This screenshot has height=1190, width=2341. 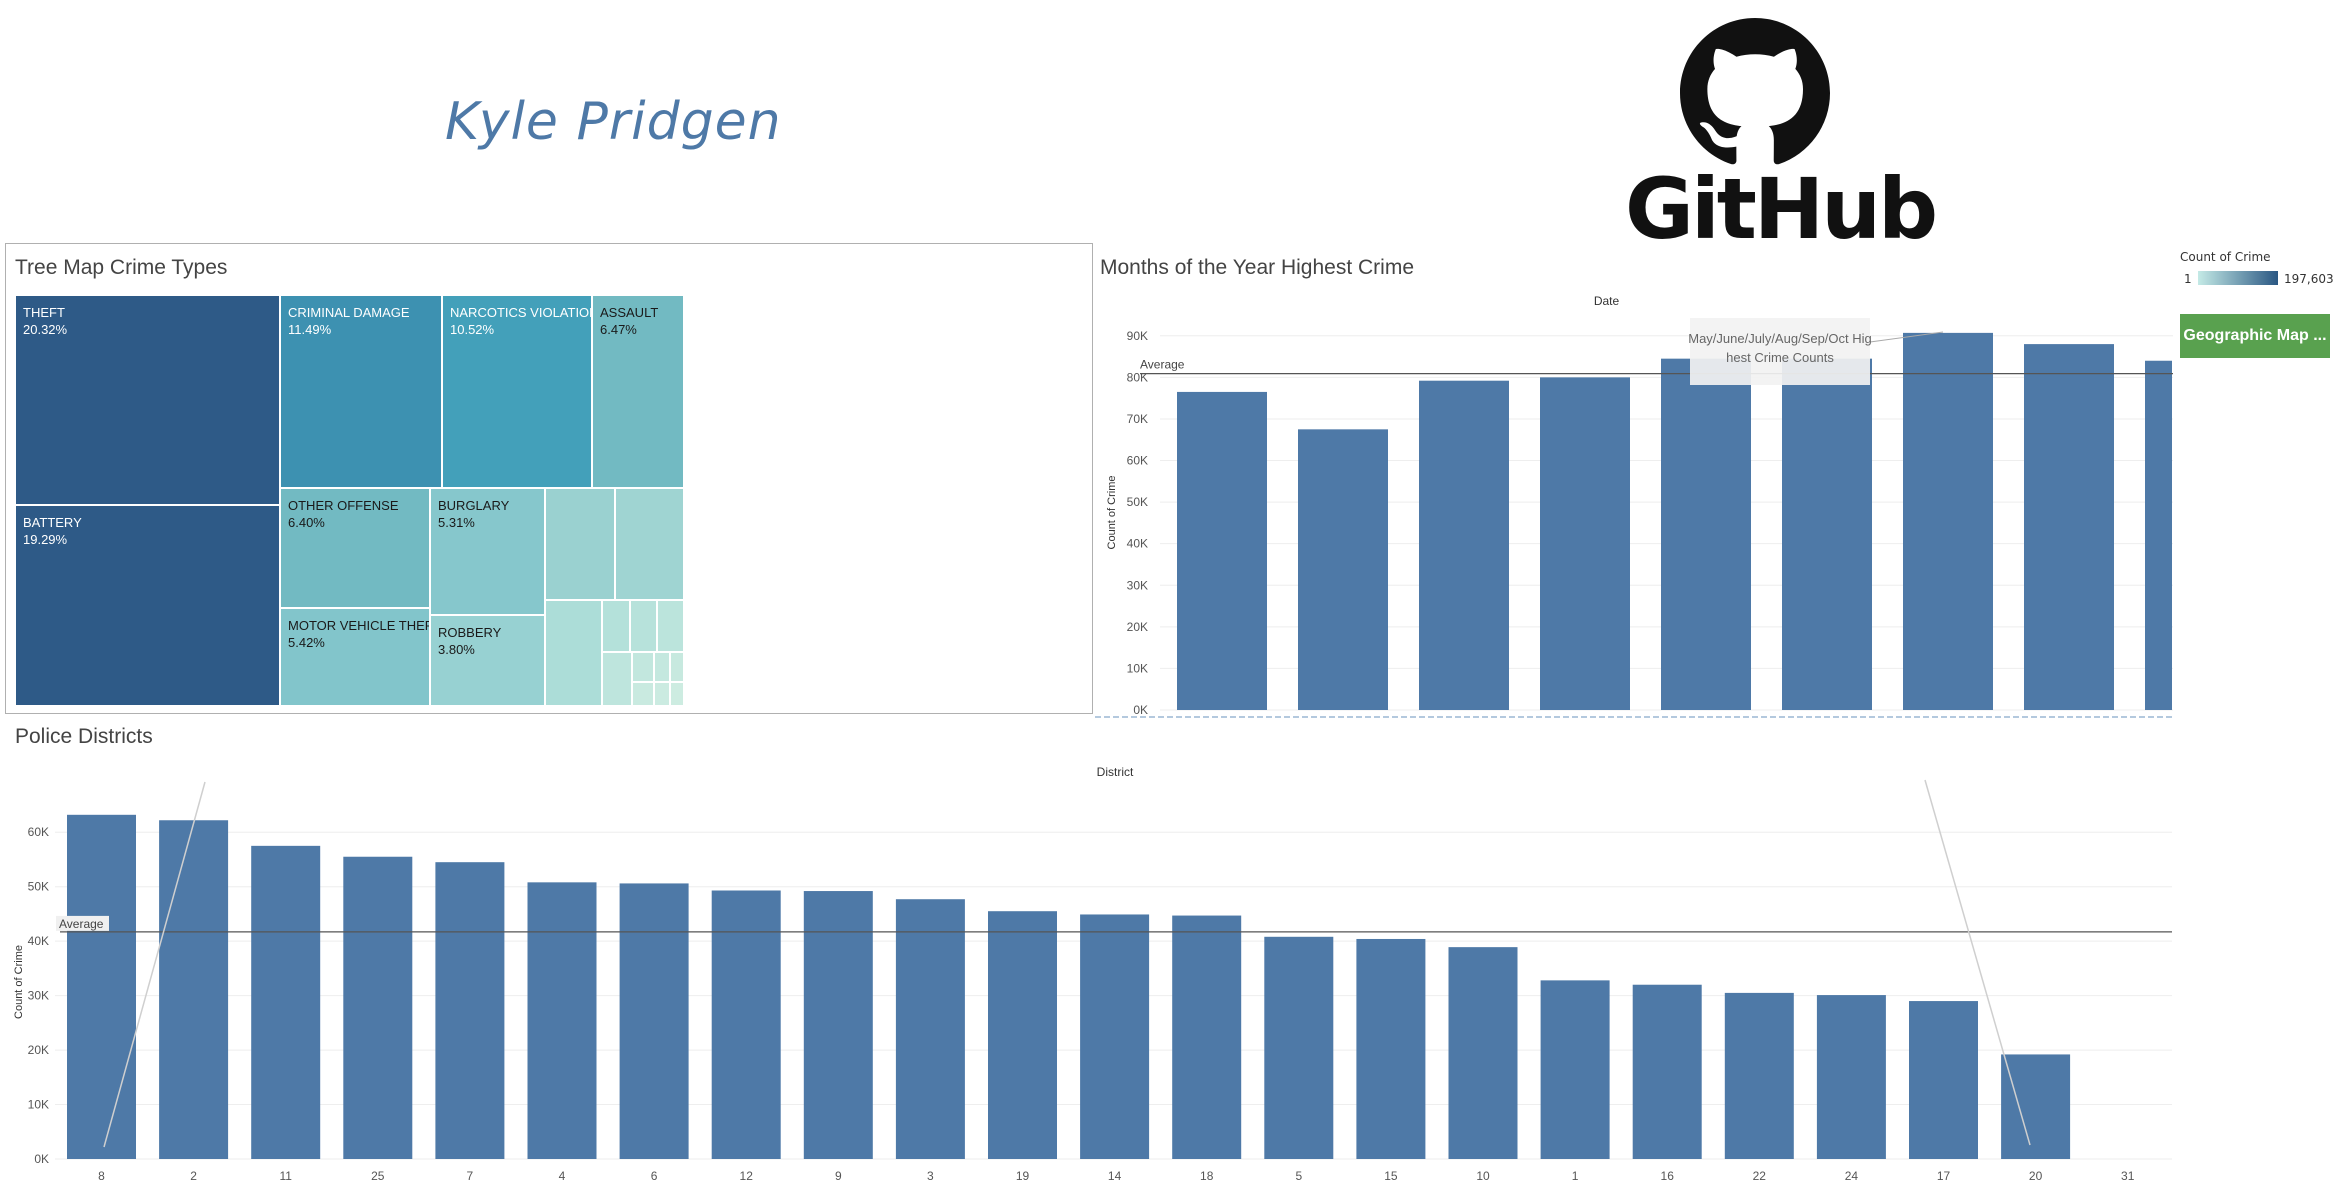 What do you see at coordinates (1483, 1176) in the screenshot?
I see `districts-x-tick-label: 10` at bounding box center [1483, 1176].